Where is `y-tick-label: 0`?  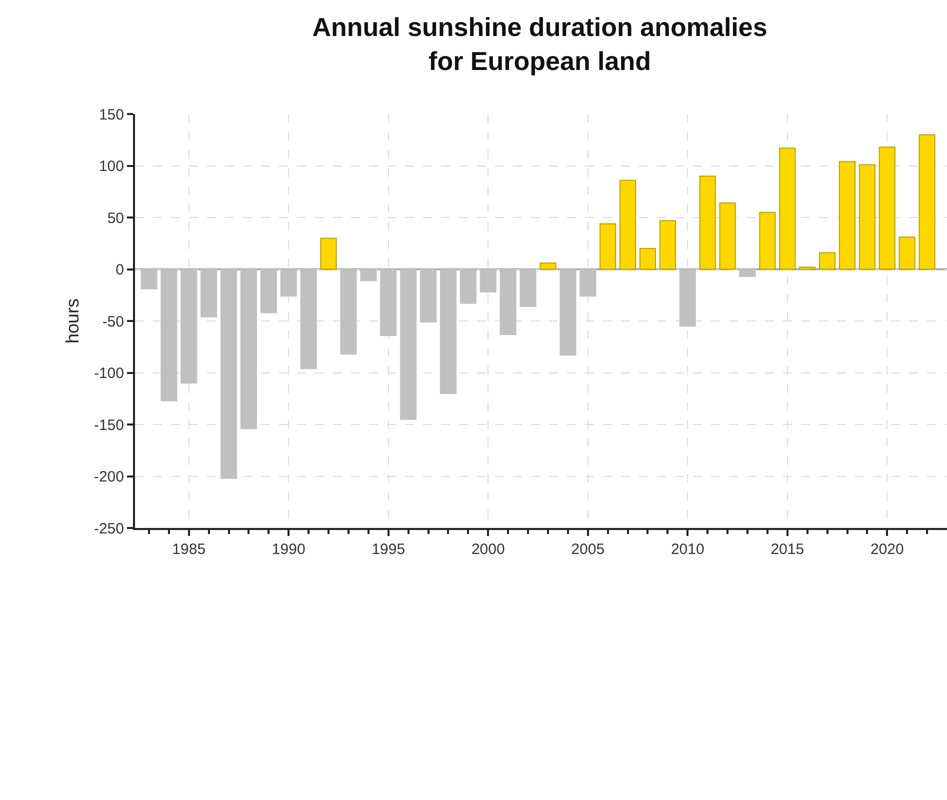
y-tick-label: 0 is located at coordinates (120, 270).